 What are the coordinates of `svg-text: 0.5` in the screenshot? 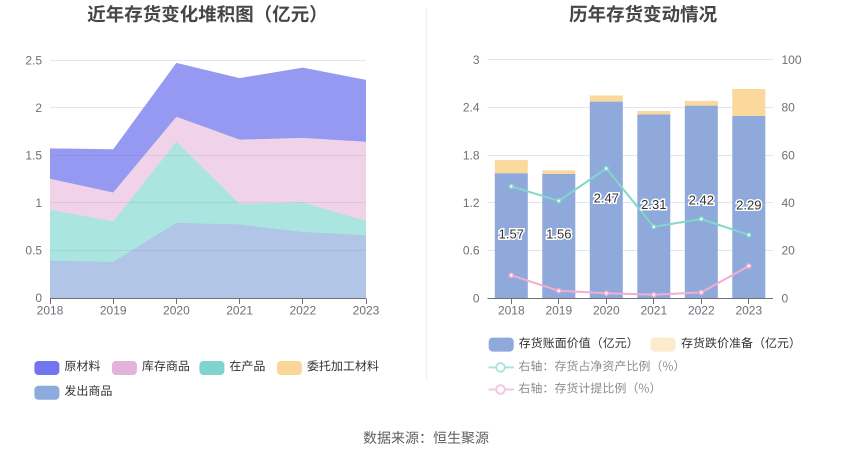 It's located at (33, 250).